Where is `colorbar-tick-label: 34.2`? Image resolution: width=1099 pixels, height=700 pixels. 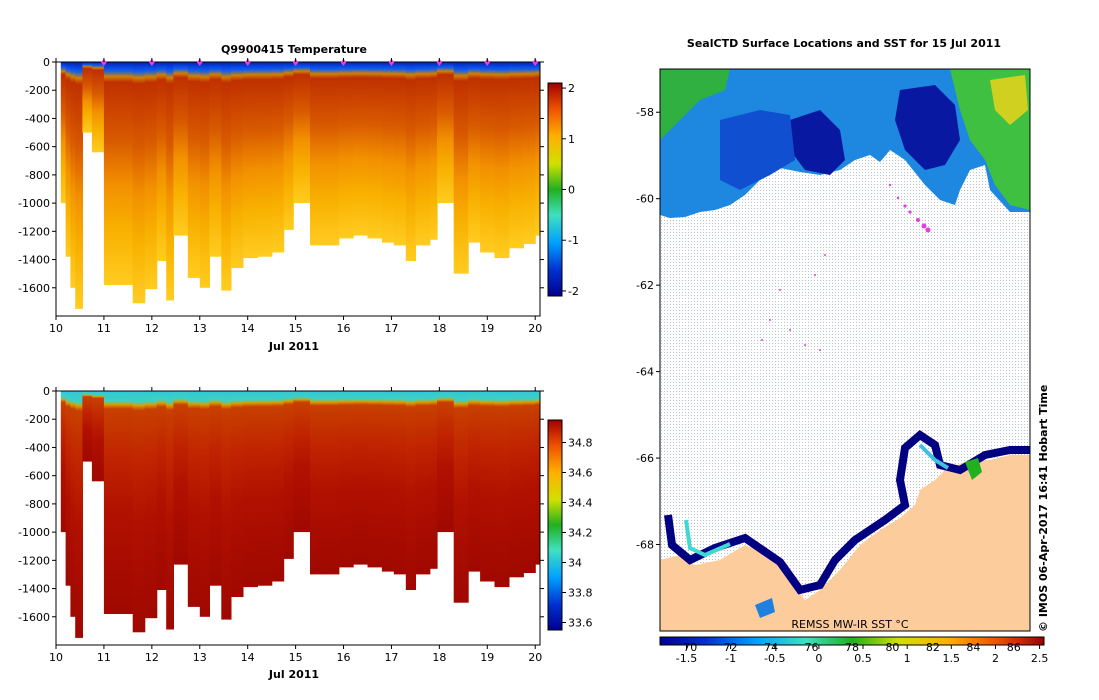 colorbar-tick-label: 34.2 is located at coordinates (580, 533).